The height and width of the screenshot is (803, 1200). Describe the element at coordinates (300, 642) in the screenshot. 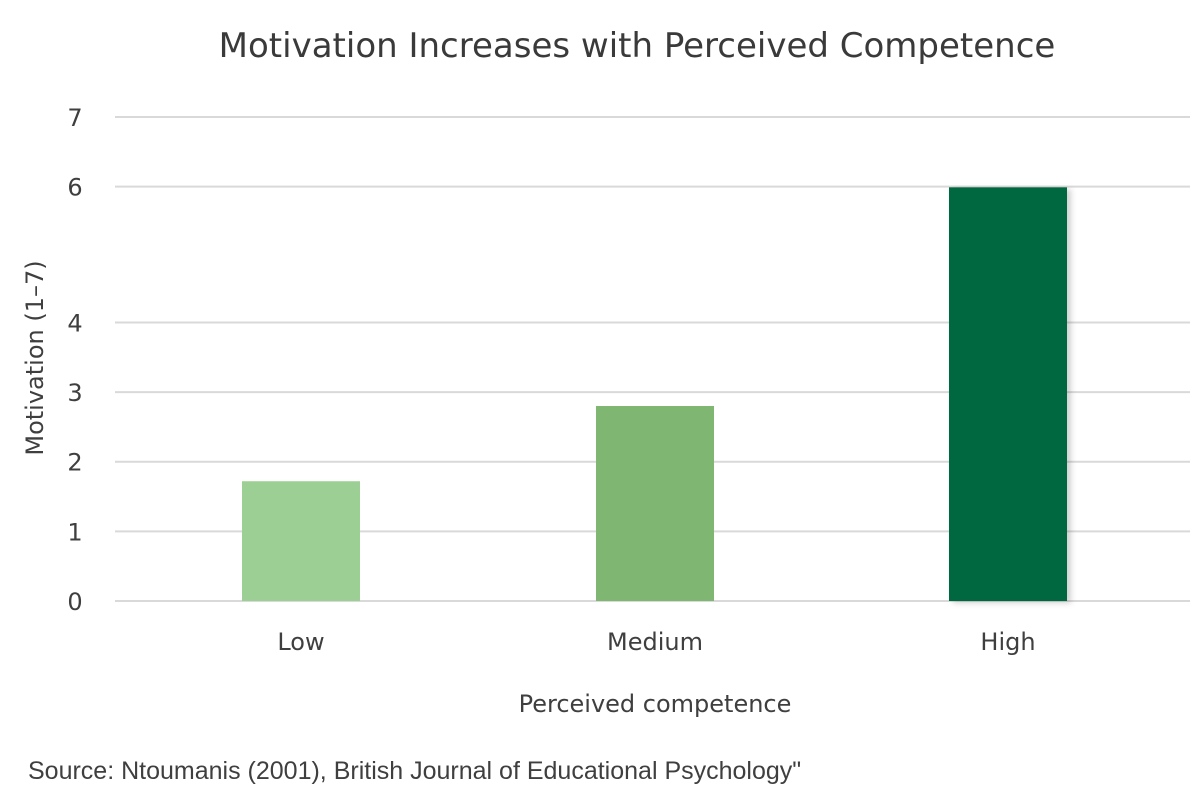

I see `x-tick-label: Low` at that location.